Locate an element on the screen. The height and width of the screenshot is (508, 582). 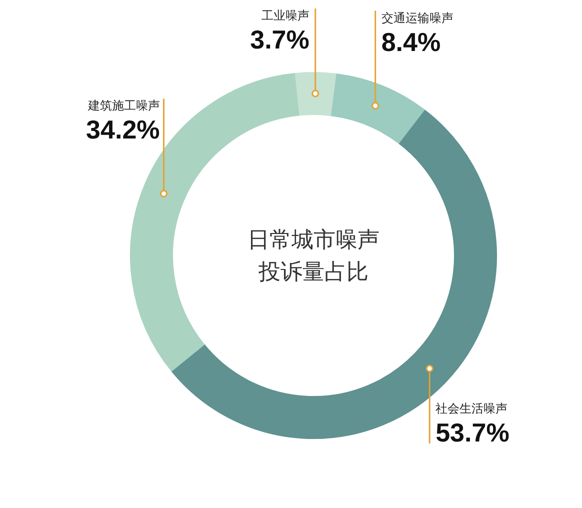
slice-label: 交通运输噪声 is located at coordinates (417, 17).